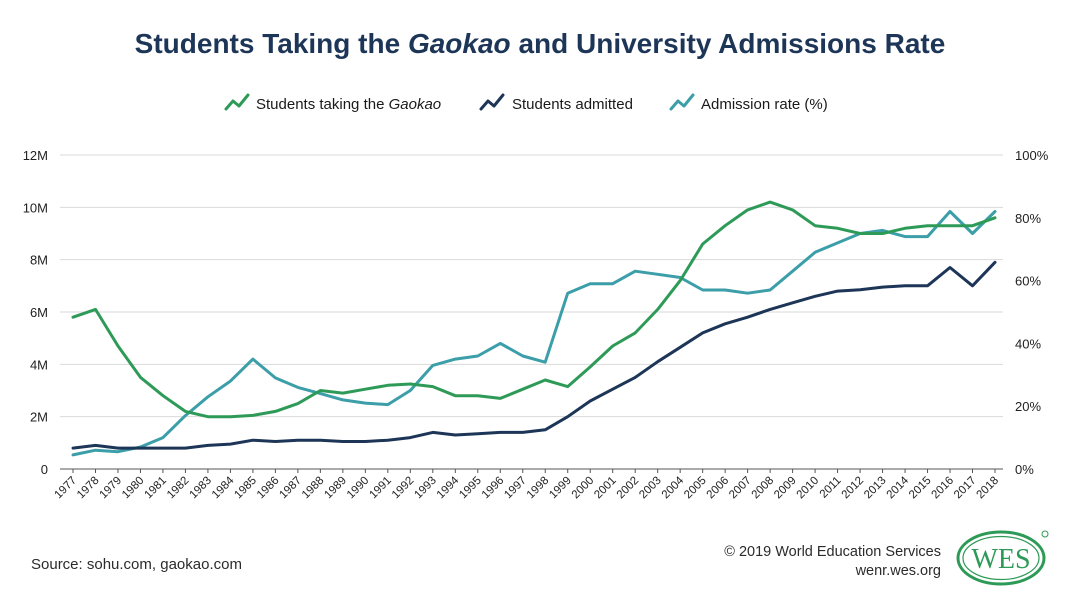 The width and height of the screenshot is (1080, 612). I want to click on x-tick-label: 2007, so click(740, 488).